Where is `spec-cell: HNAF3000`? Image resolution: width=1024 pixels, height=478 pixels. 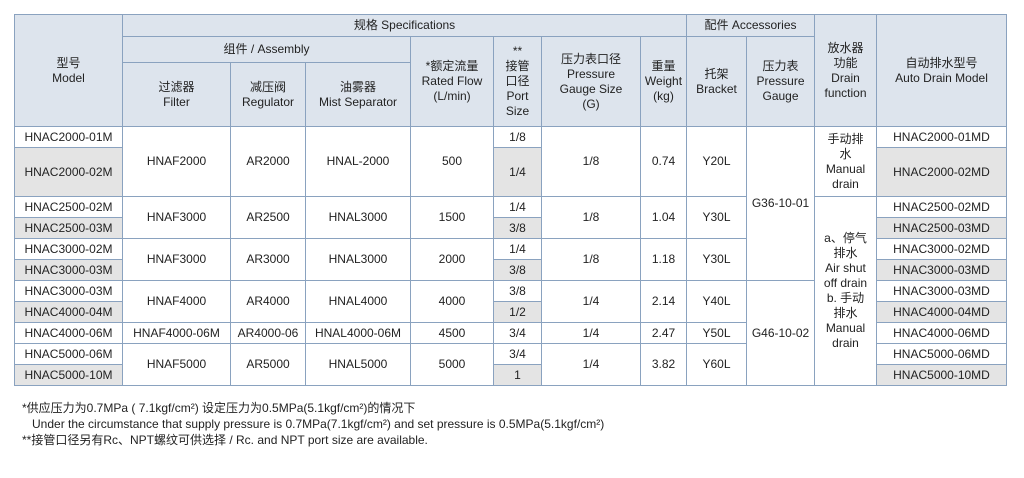 spec-cell: HNAF3000 is located at coordinates (176, 259).